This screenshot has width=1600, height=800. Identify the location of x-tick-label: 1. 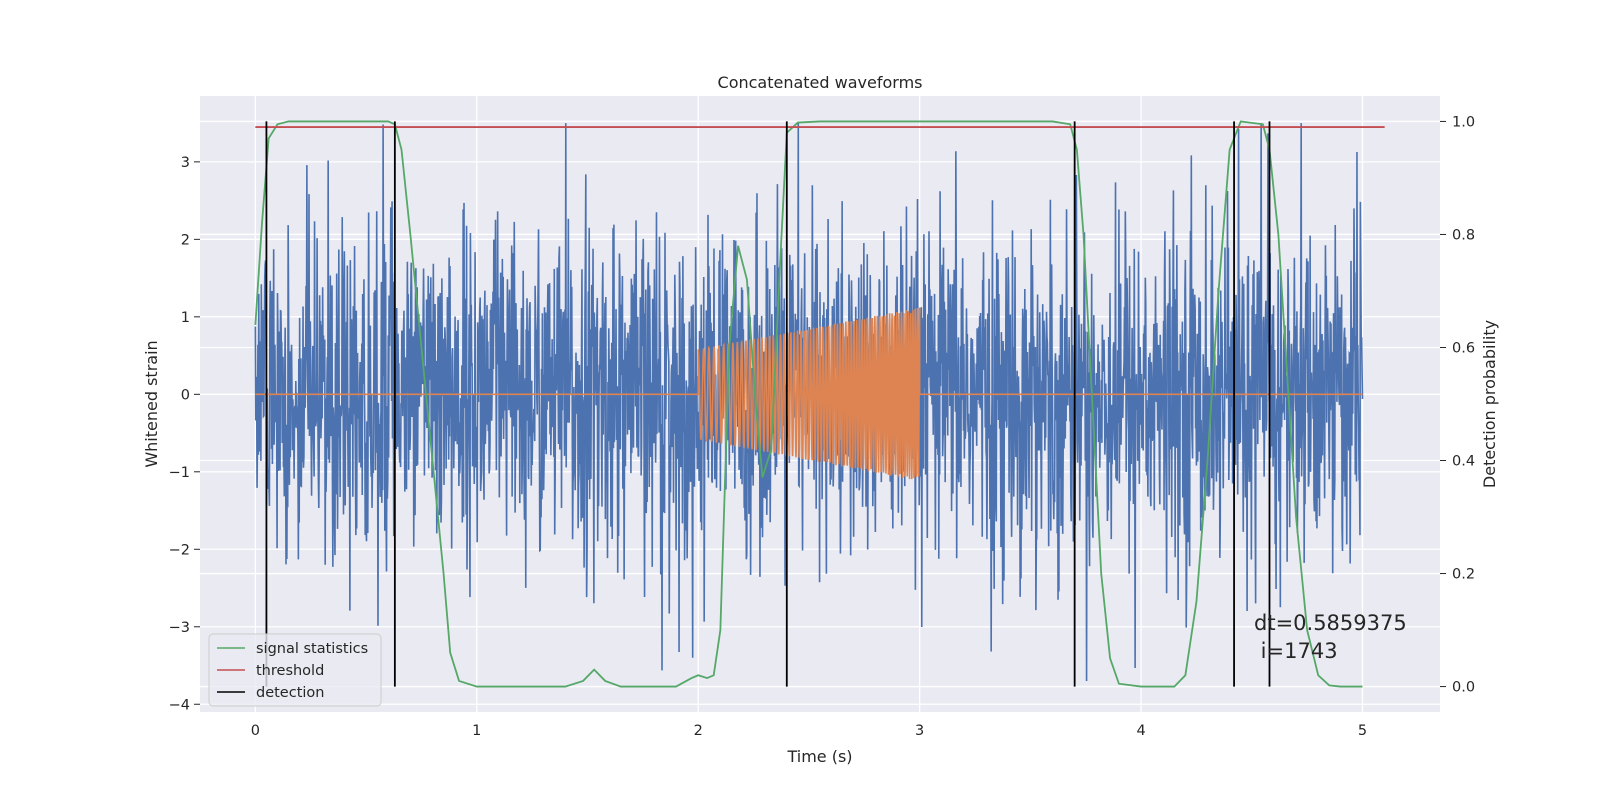
(476, 731).